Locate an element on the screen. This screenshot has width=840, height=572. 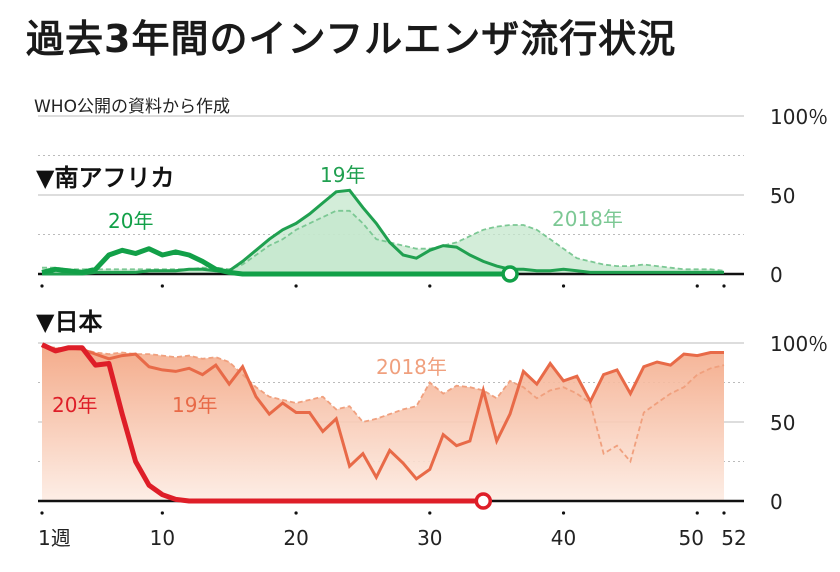
x-tick-label: 30 is located at coordinates (429, 538).